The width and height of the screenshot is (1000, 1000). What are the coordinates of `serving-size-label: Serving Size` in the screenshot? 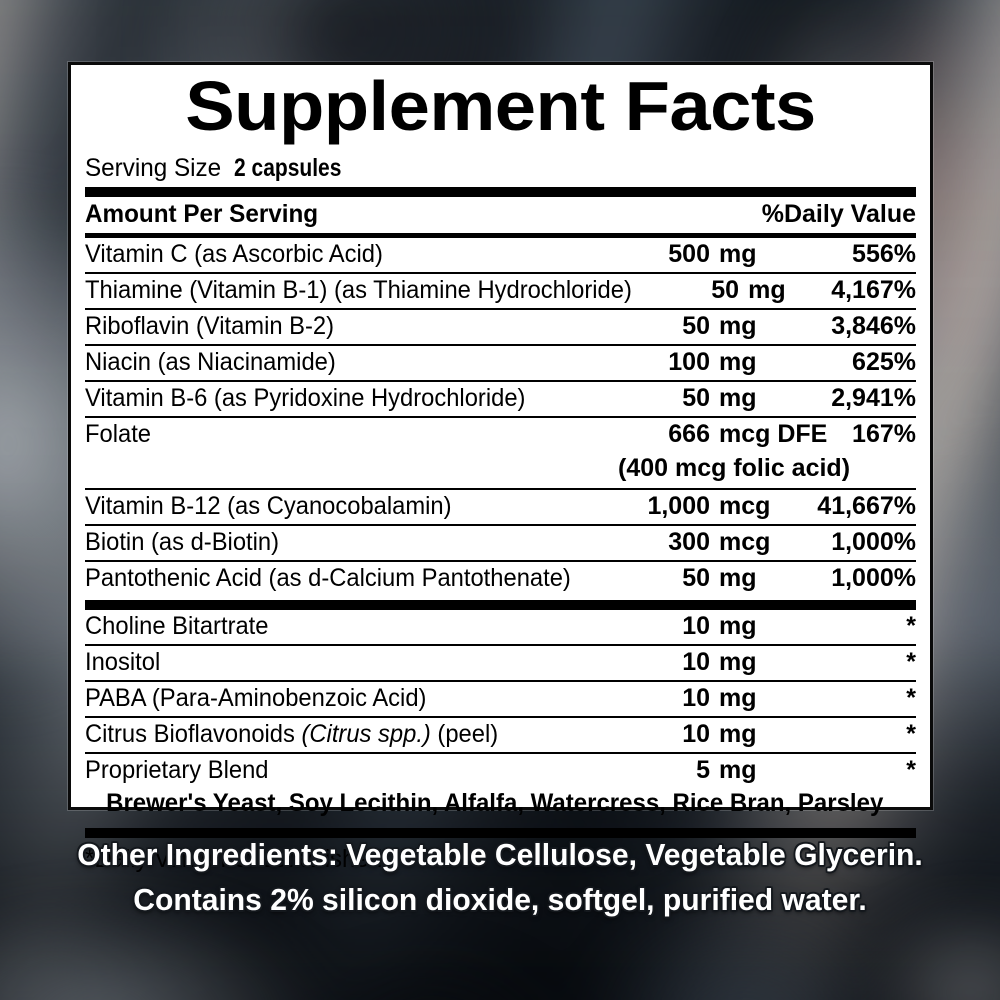 It's located at (153, 167).